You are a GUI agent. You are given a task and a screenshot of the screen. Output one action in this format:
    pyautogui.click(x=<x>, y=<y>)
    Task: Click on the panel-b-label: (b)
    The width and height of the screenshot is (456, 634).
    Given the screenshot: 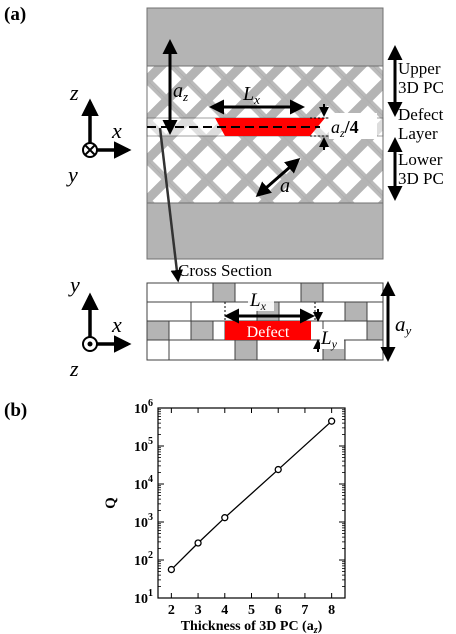 What is the action you would take?
    pyautogui.click(x=15, y=410)
    